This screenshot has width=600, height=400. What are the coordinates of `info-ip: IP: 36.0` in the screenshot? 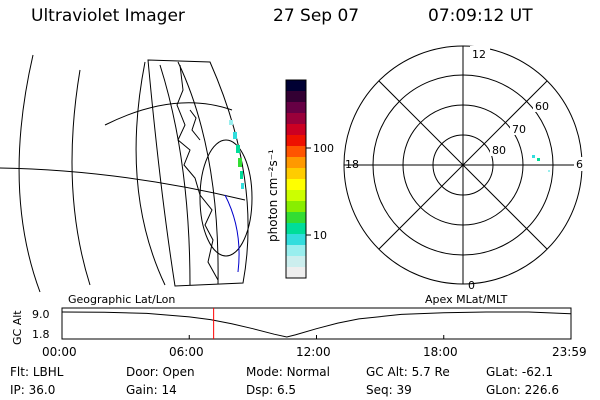 It's located at (33, 390).